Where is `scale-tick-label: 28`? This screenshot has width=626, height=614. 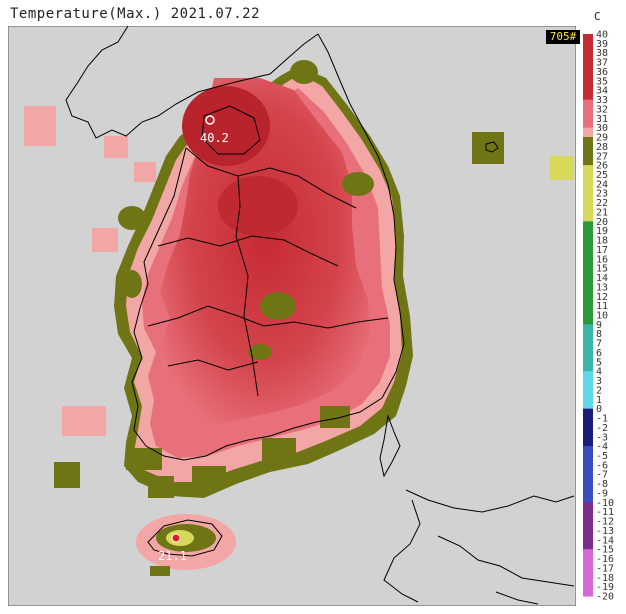
scale-tick-label: 28 is located at coordinates (602, 147).